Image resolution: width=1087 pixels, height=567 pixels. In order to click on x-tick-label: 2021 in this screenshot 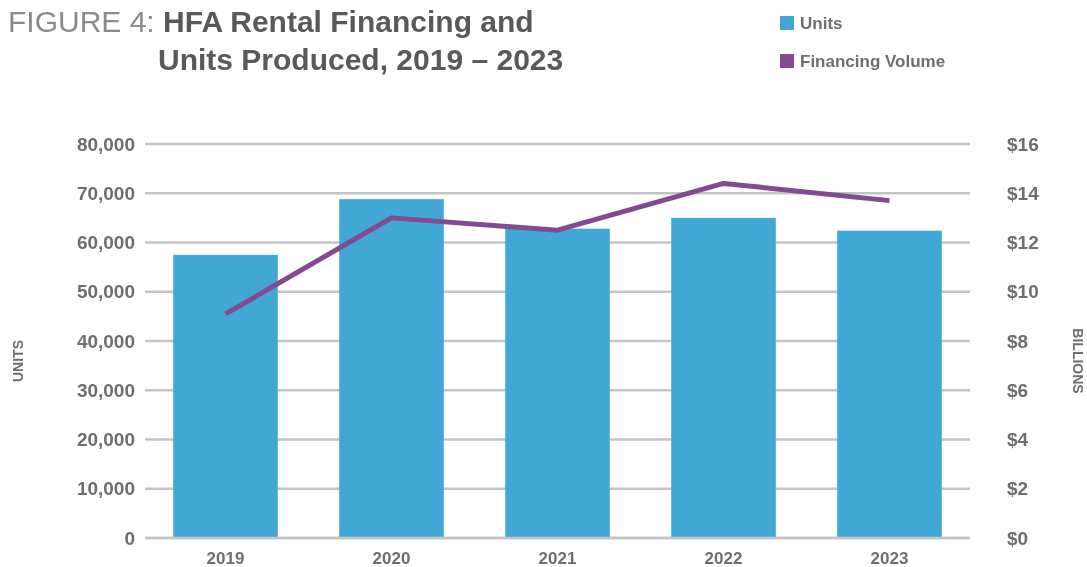, I will do `click(557, 558)`.